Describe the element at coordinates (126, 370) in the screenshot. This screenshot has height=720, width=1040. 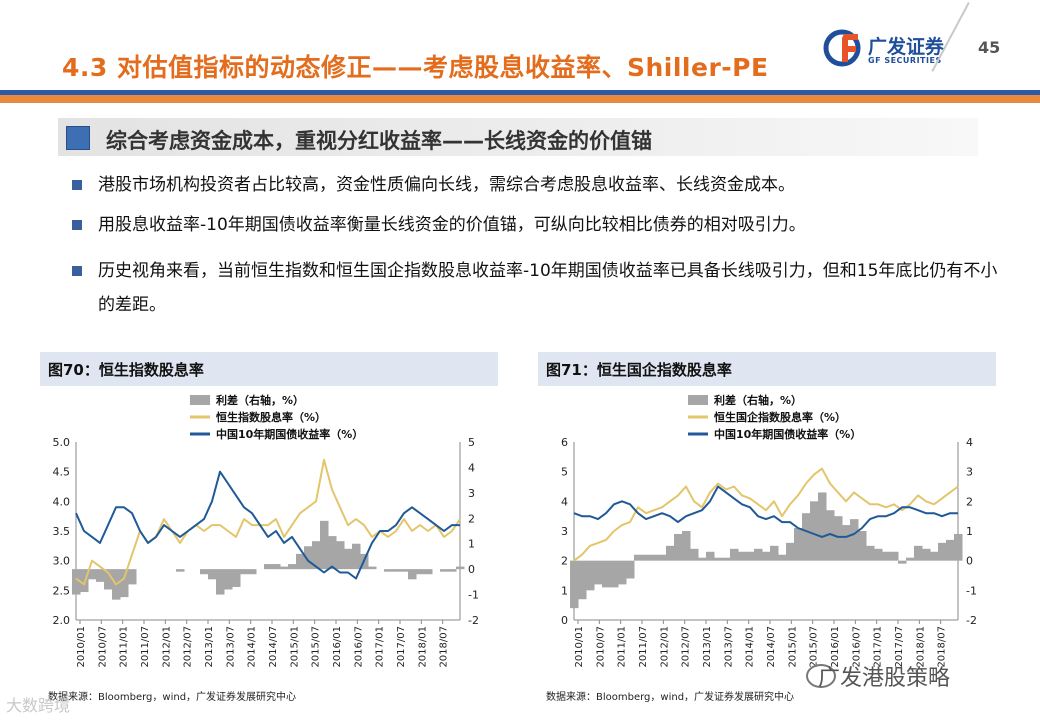
I see `chart-title: 图70：恒生指数股息率` at that location.